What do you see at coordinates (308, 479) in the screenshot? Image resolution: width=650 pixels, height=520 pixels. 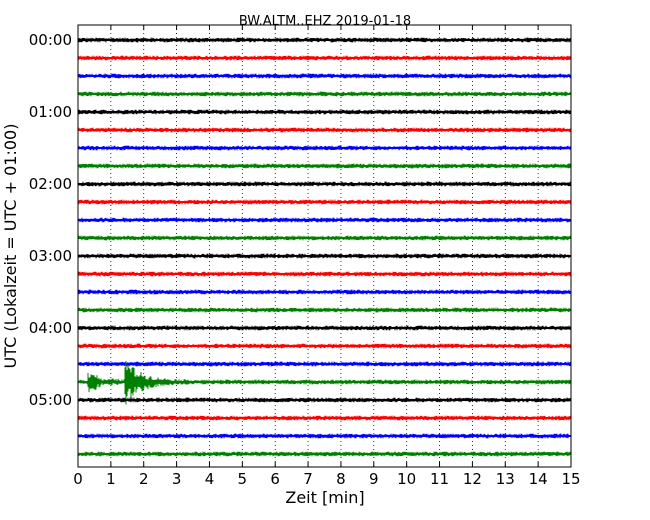 I see `x-tick-label: 7` at bounding box center [308, 479].